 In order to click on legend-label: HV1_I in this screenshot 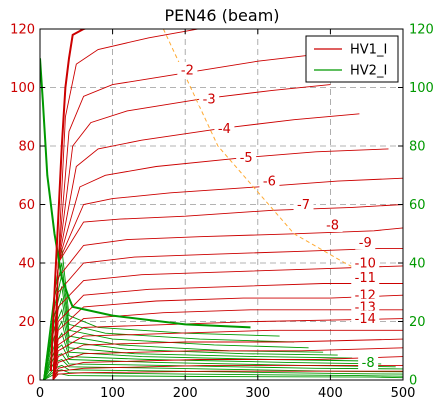, I will do `click(368, 50)`.